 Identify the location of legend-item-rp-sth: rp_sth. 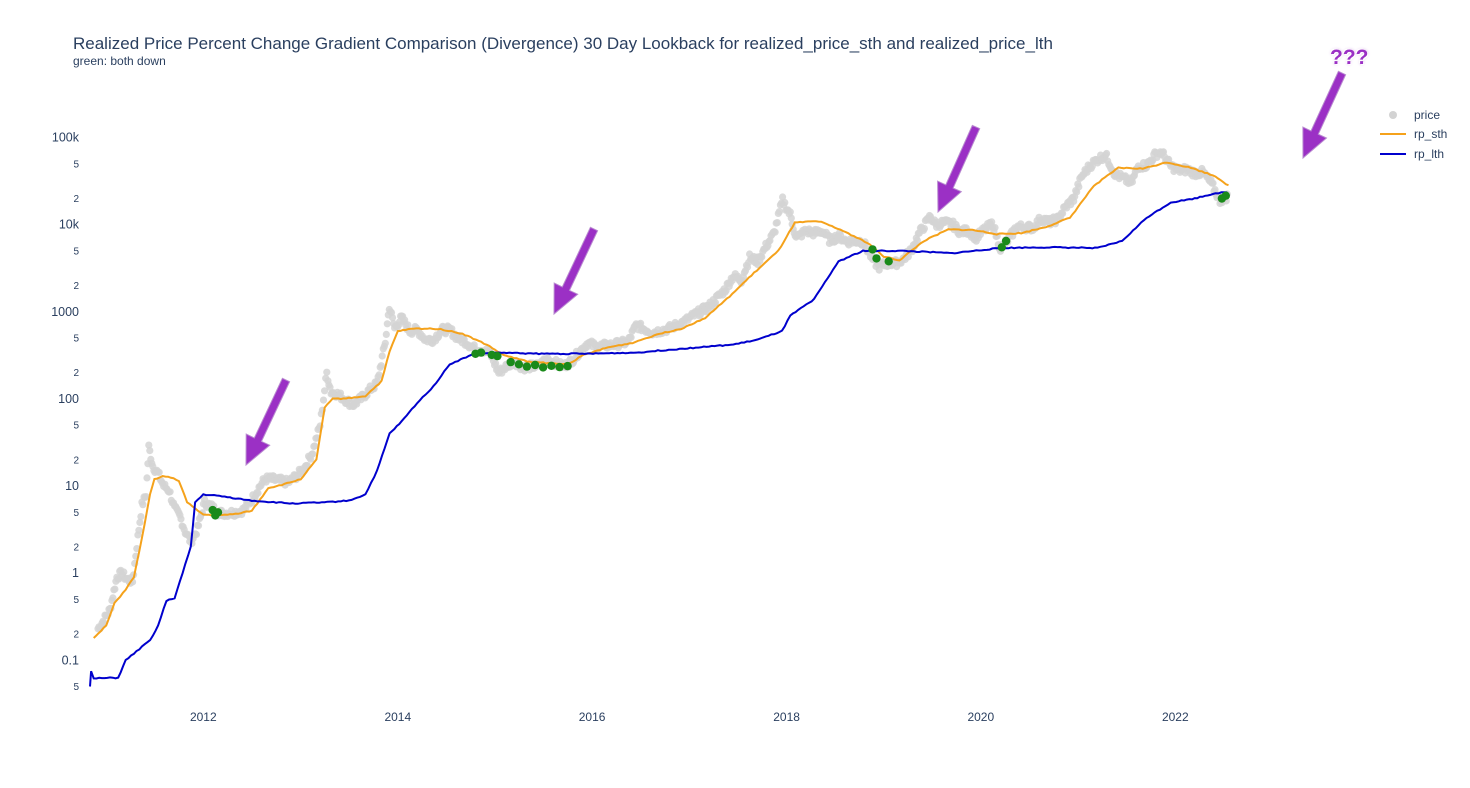
(1412, 135).